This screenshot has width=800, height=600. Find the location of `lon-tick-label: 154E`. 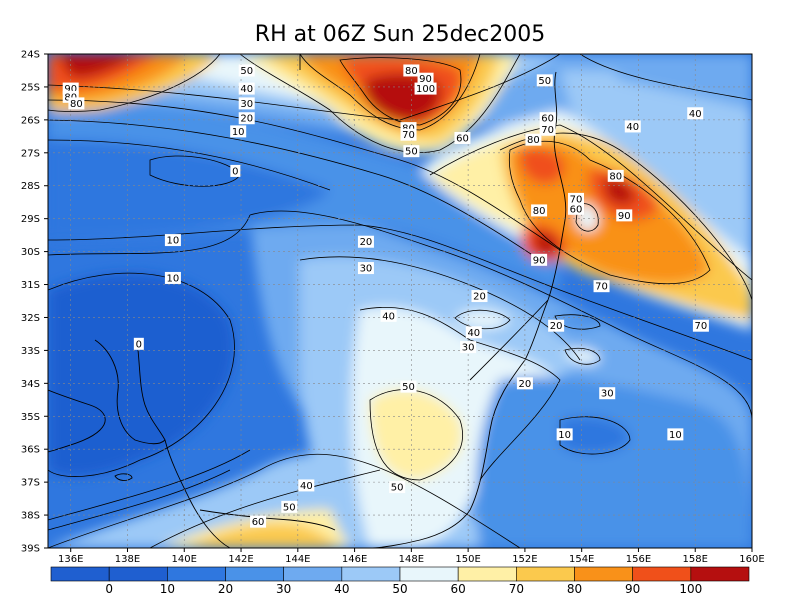

lon-tick-label: 154E is located at coordinates (581, 559).